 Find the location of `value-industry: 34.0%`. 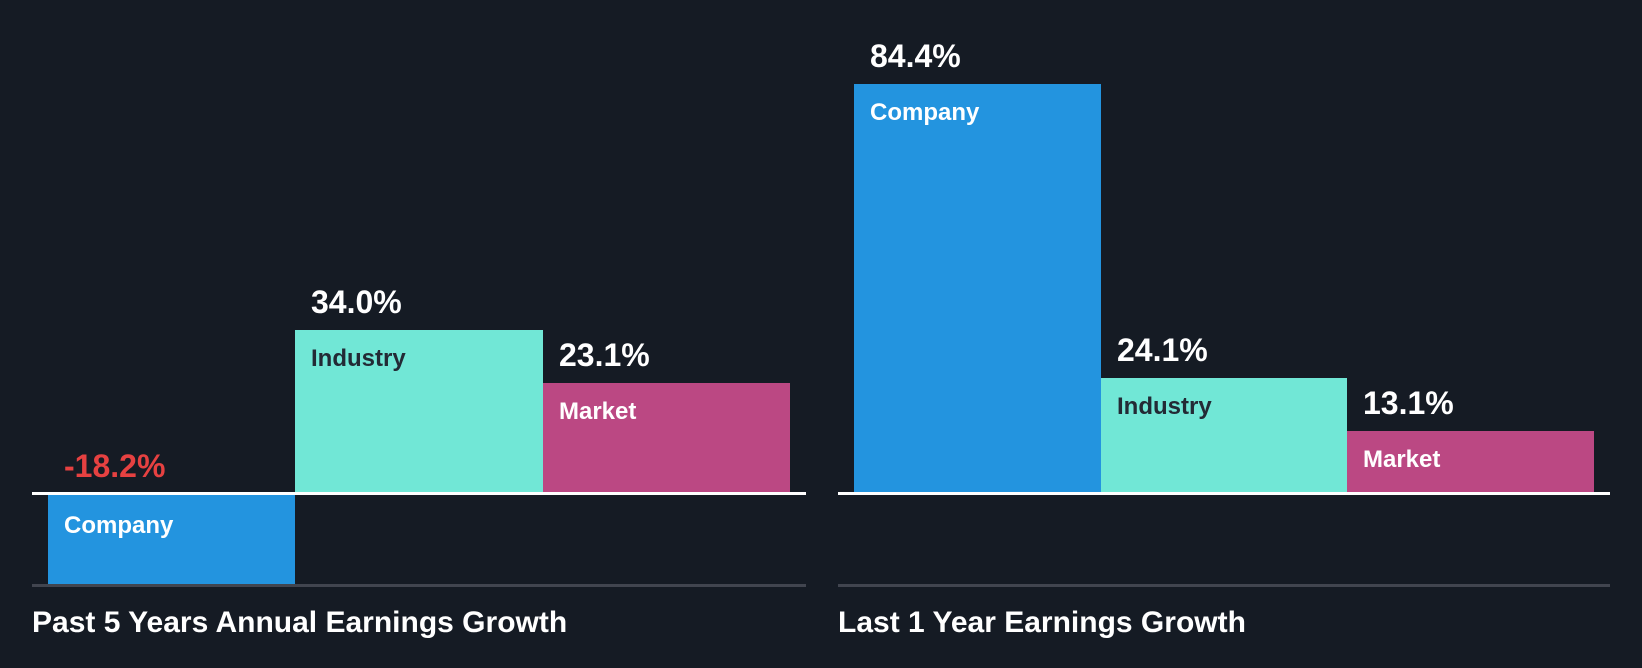

value-industry: 34.0% is located at coordinates (356, 302).